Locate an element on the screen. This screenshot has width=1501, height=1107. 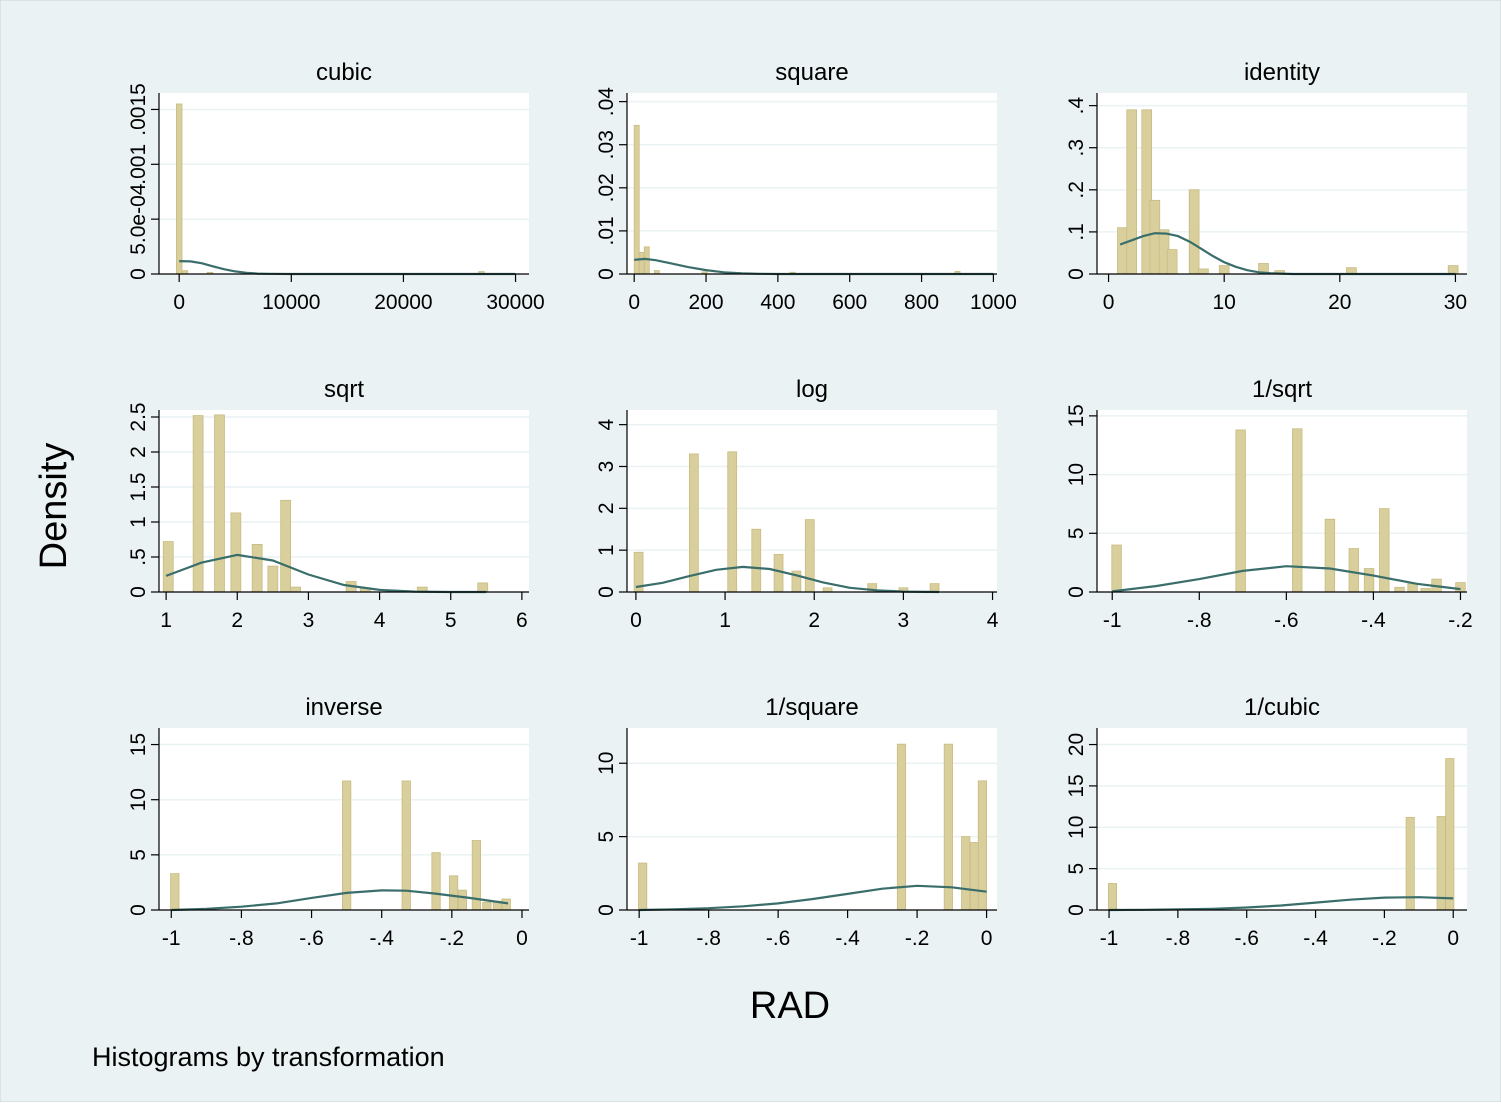
y-tick-label: 1.5 is located at coordinates (138, 486).